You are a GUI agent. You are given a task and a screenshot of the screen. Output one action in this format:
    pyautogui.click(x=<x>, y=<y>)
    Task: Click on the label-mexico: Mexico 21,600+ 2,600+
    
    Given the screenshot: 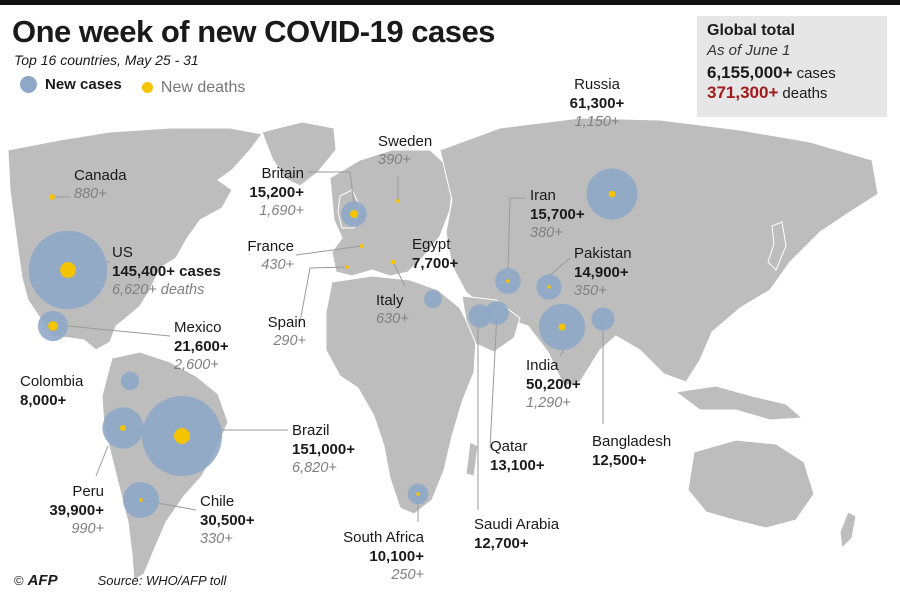 What is the action you would take?
    pyautogui.click(x=201, y=346)
    